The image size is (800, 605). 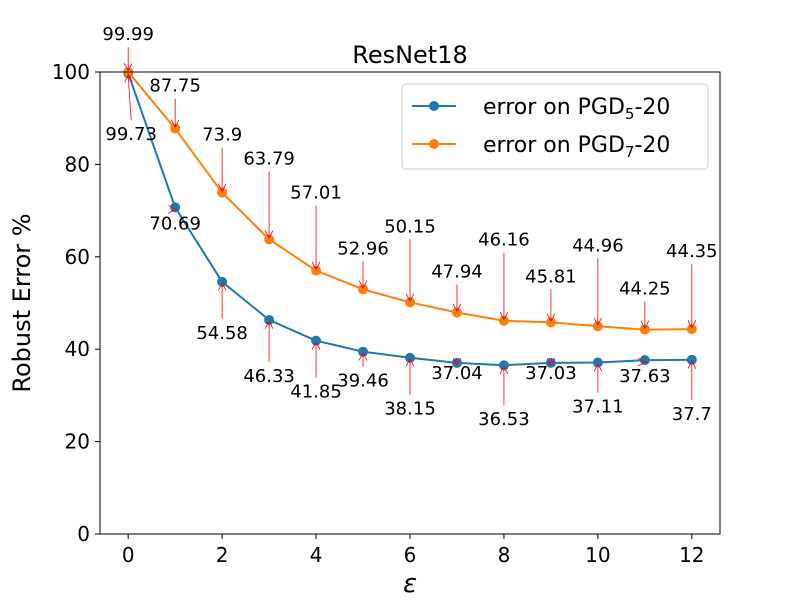 What do you see at coordinates (598, 245) in the screenshot?
I see `data-label: 44.96` at bounding box center [598, 245].